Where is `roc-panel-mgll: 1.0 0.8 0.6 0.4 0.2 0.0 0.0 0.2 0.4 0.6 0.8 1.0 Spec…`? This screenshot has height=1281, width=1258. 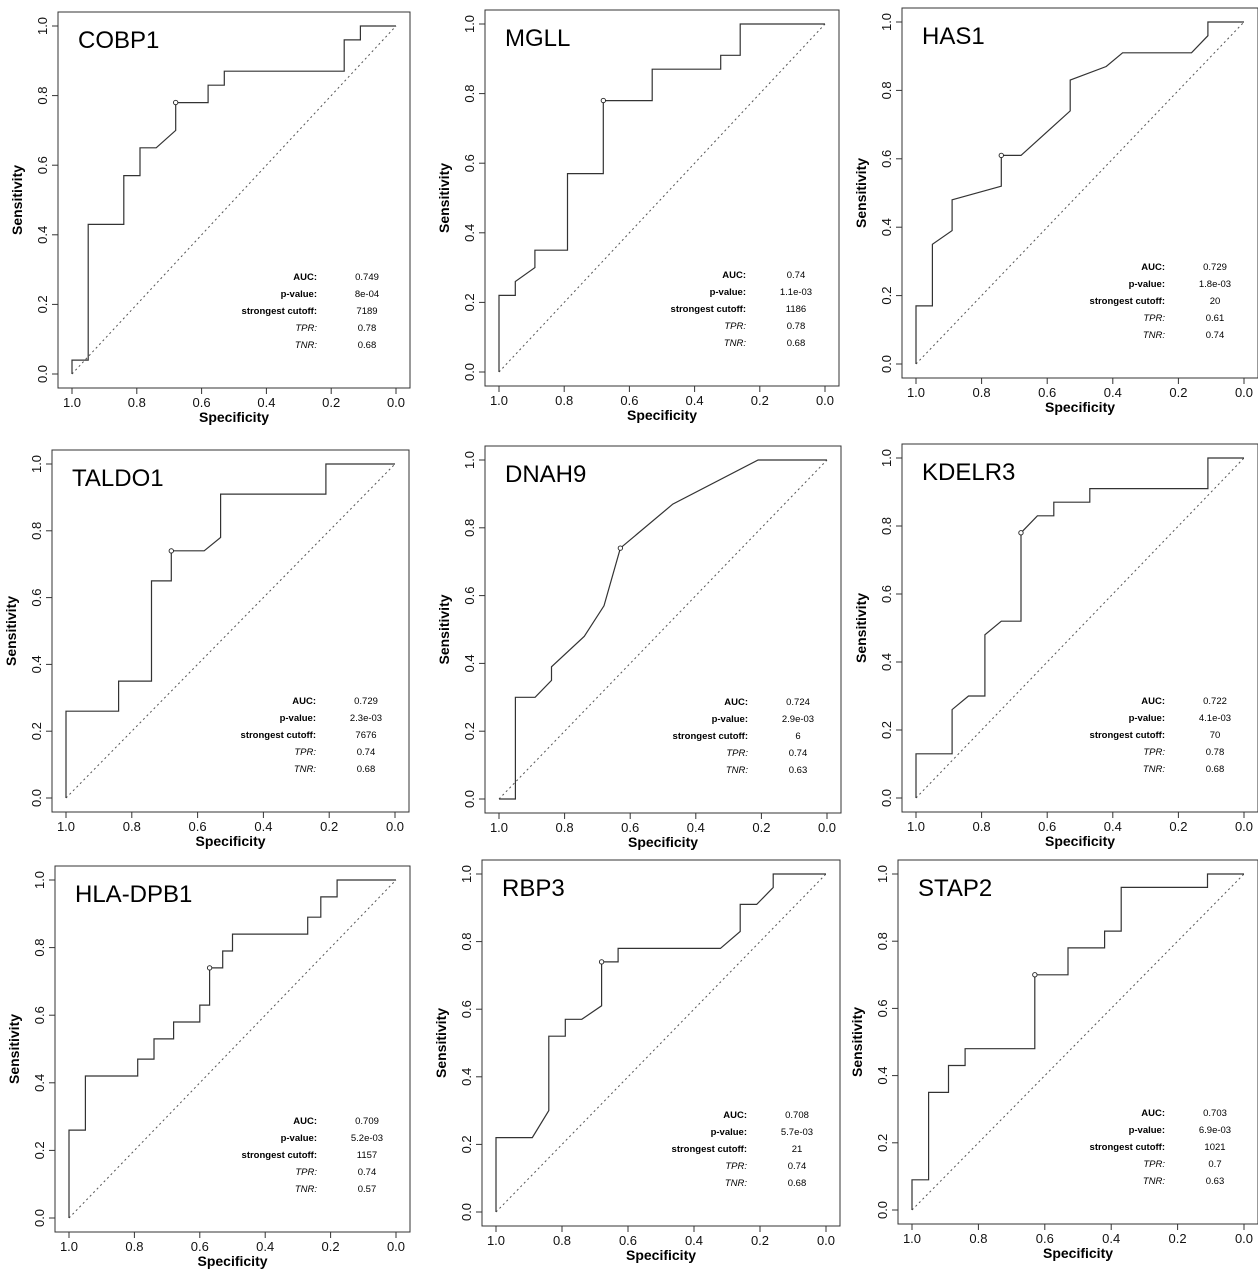
roc-panel-mgll: 1.0 0.8 0.6 0.4 0.2 0.0 0.0 0.2 0.4 0.6 0.8 1.0 Spec… is located at coordinates (638, 220).